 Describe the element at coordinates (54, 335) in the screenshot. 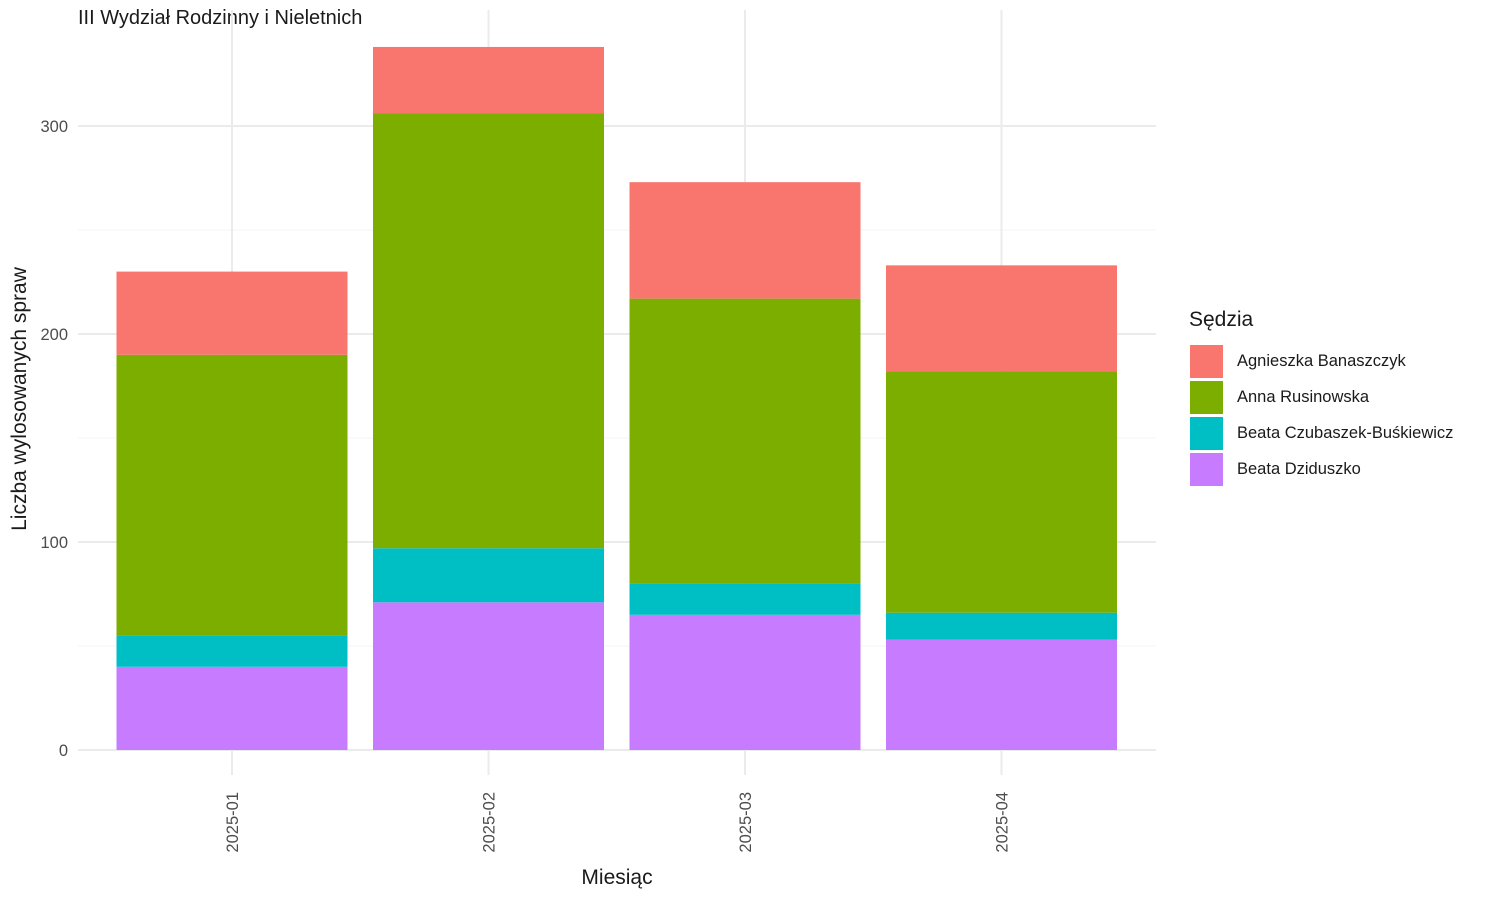

I see `y-tick-label: 200` at that location.